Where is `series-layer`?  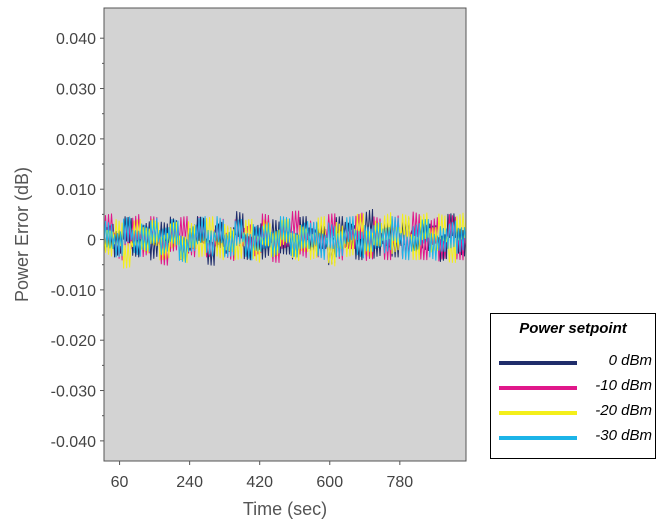 series-layer is located at coordinates (285, 238).